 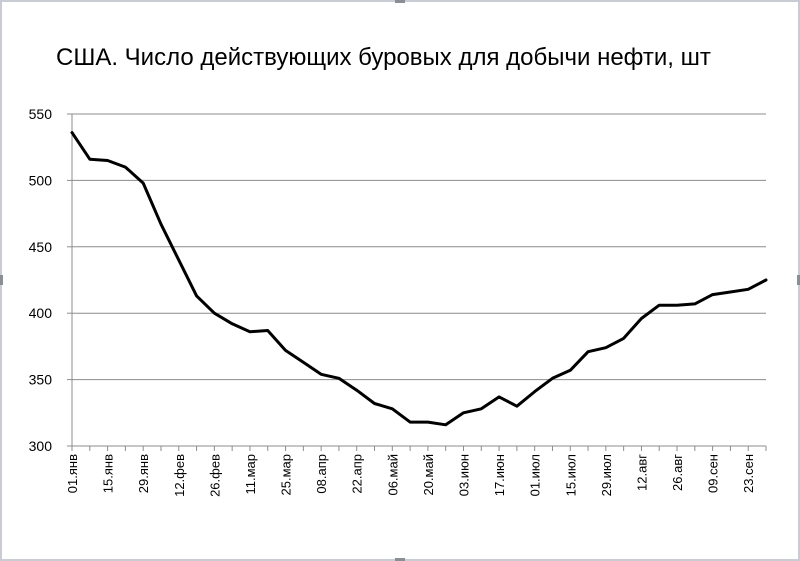 I want to click on x-tick-label: 03.июн, so click(x=463, y=475).